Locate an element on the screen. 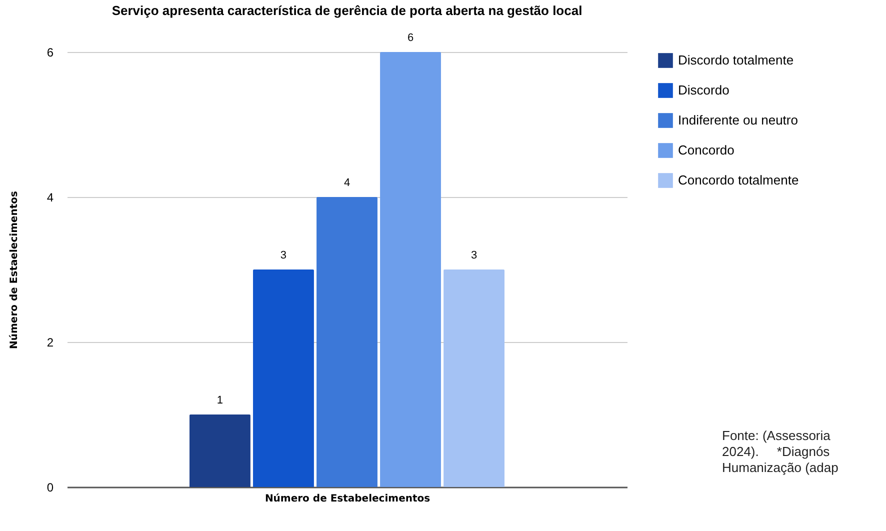 Image resolution: width=886 pixels, height=531 pixels. data-label: 1 is located at coordinates (220, 400).